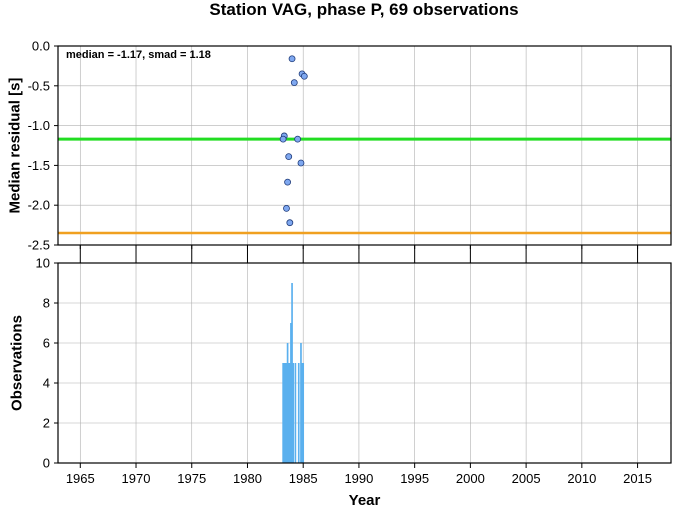 The width and height of the screenshot is (678, 511). I want to click on x-tick-label: 1965, so click(80, 478).